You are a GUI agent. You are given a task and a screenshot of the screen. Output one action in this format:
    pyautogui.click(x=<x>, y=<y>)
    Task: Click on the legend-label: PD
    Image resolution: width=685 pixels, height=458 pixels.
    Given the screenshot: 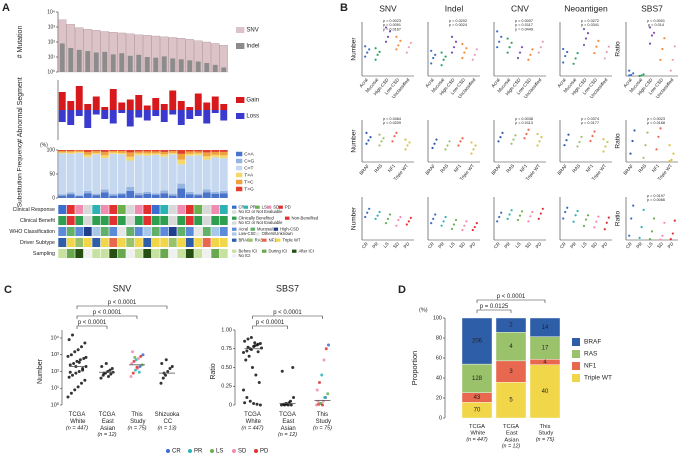 What is the action you would take?
    pyautogui.click(x=288, y=206)
    